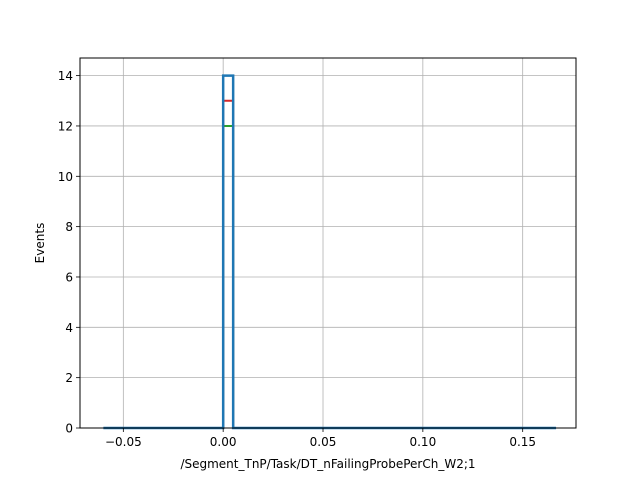 This screenshot has width=640, height=480. What do you see at coordinates (522, 442) in the screenshot?
I see `x-tick-label: 0.15` at bounding box center [522, 442].